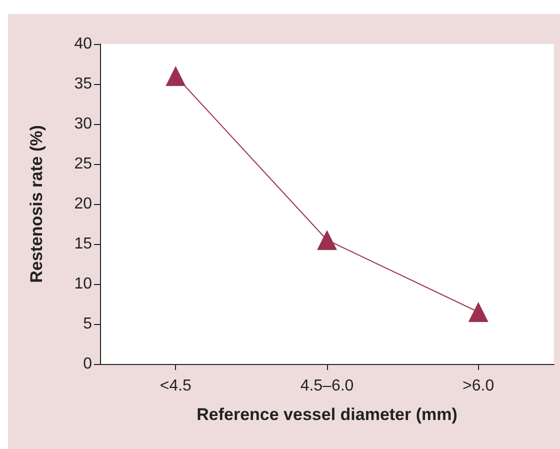 The image size is (560, 449). I want to click on y-tick-label: 5, so click(87, 324).